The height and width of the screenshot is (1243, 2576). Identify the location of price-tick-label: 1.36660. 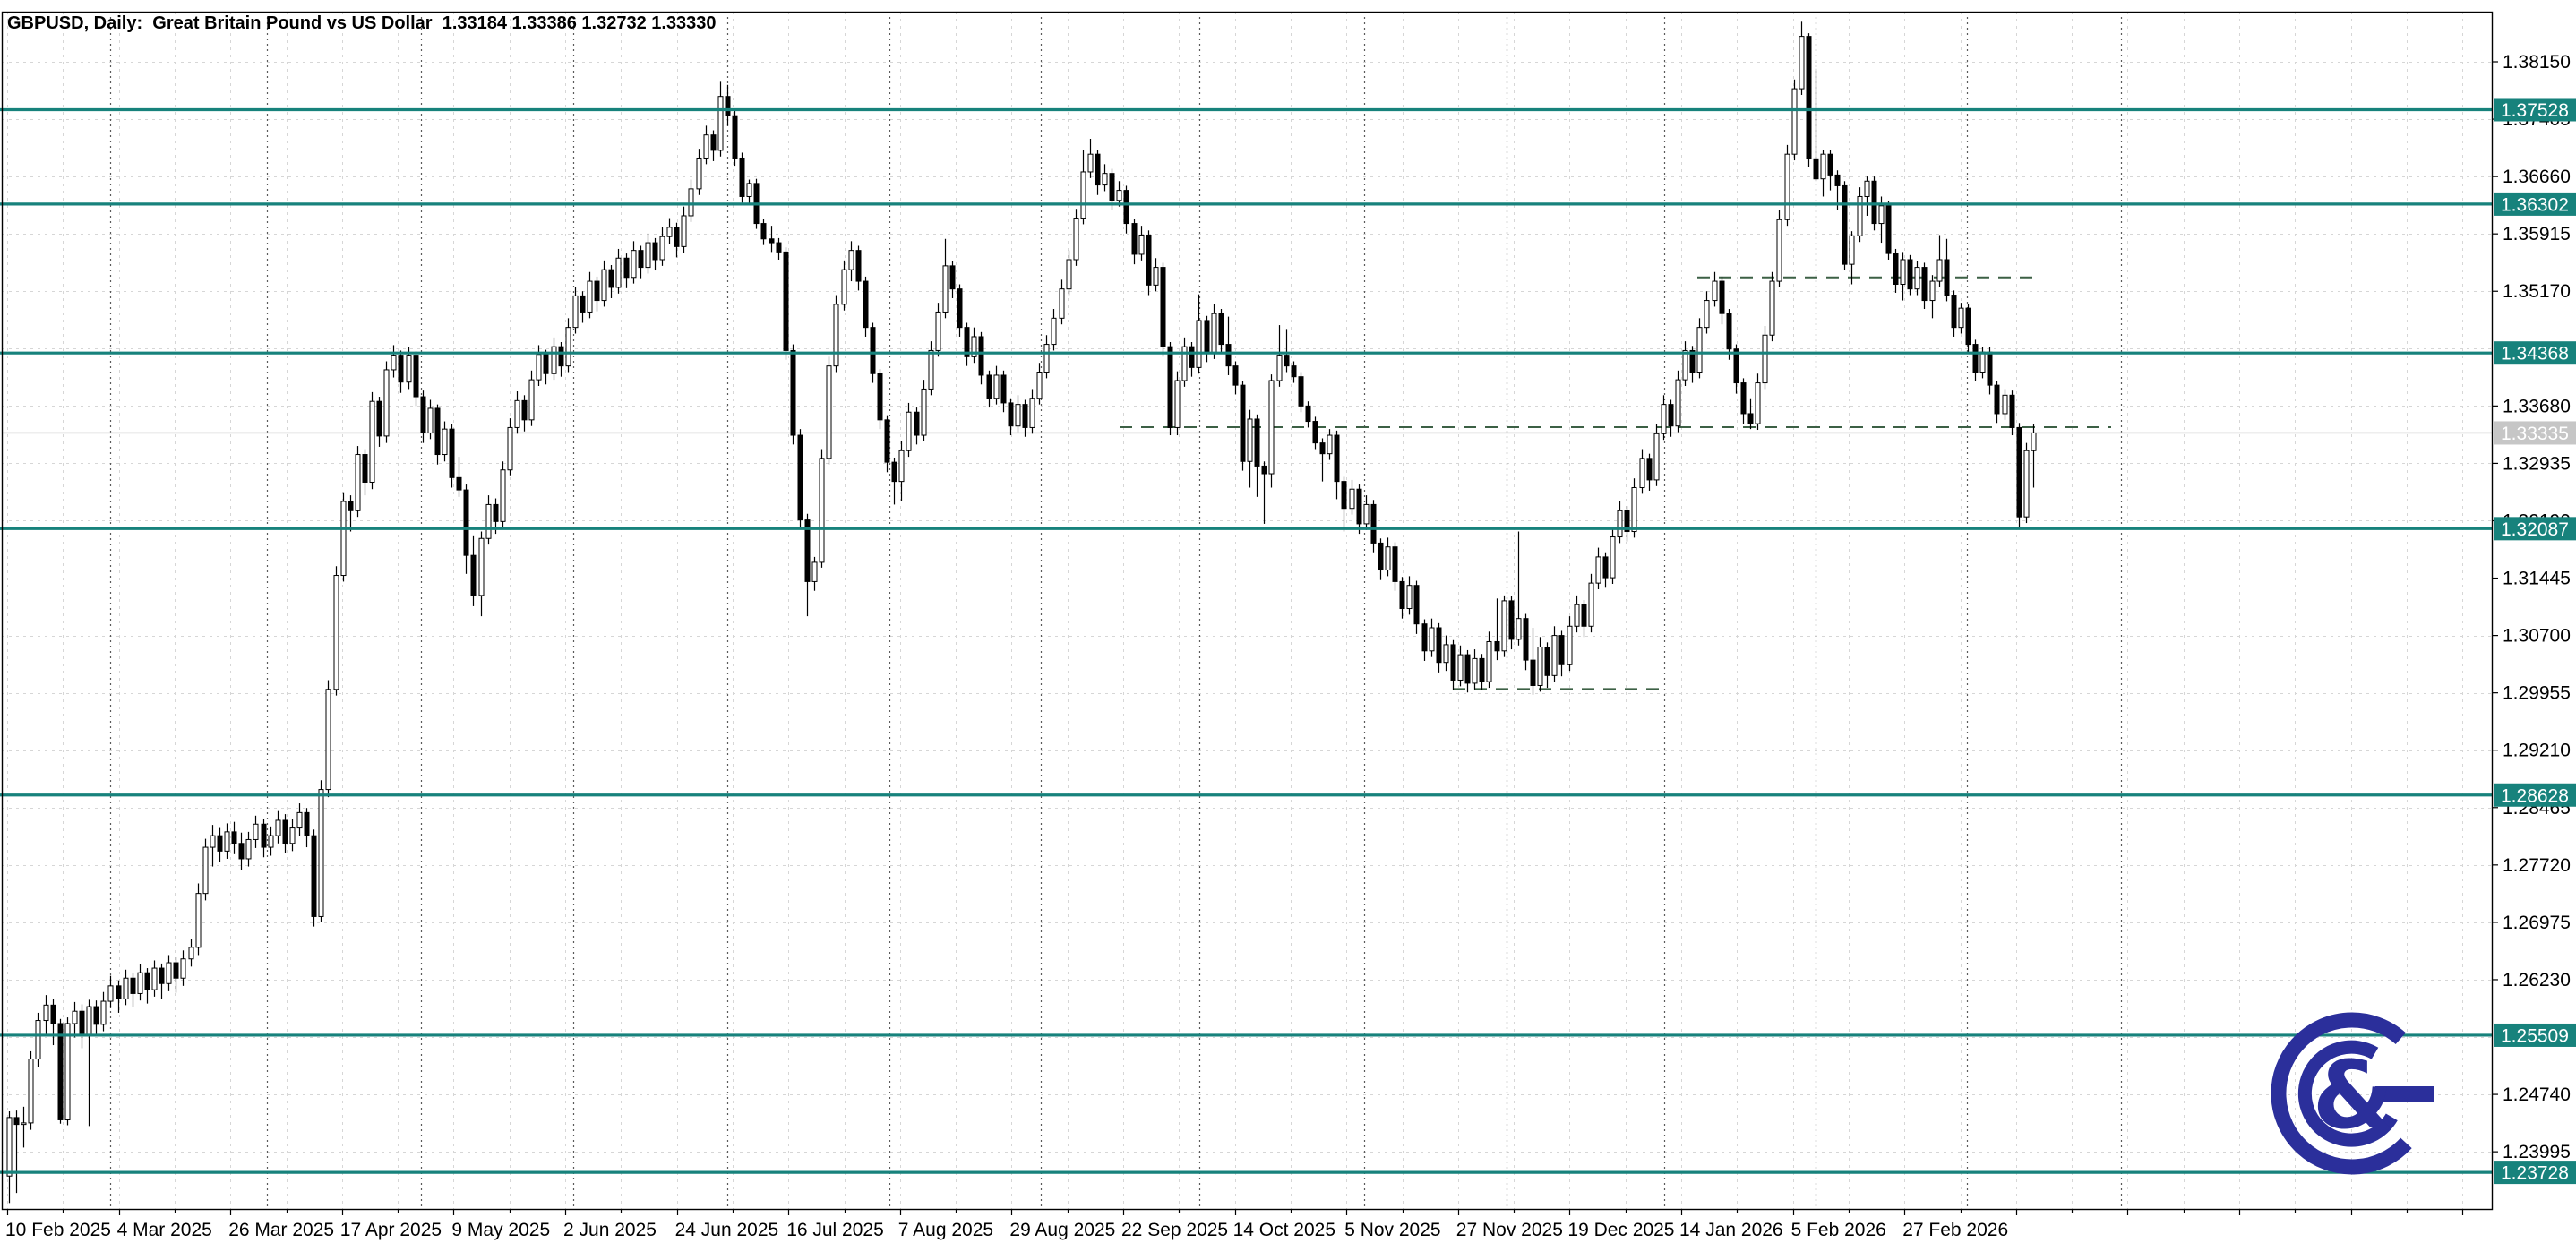
(2537, 177).